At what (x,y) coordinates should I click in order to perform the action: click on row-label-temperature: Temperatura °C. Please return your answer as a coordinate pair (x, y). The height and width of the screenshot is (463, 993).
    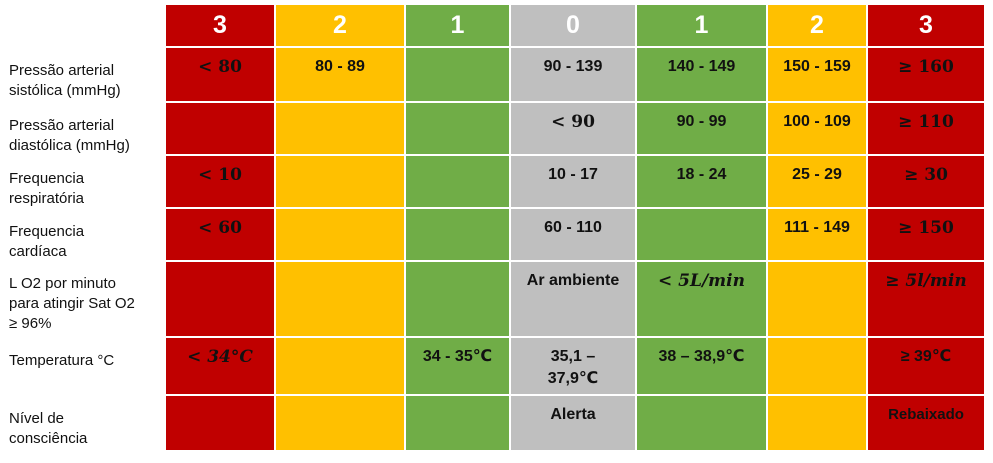
    Looking at the image, I should click on (61, 361).